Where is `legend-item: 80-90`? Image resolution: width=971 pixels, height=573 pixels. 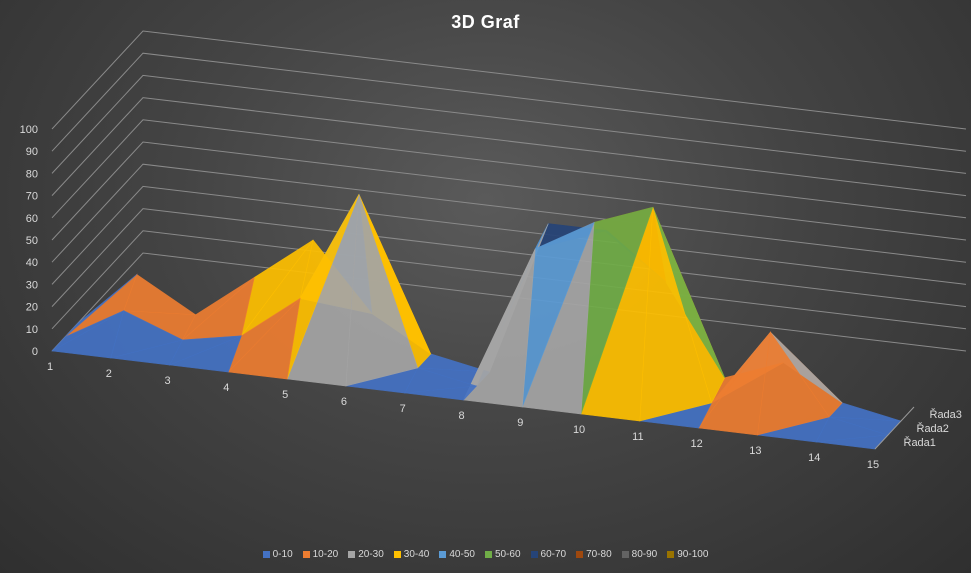
legend-item: 80-90 is located at coordinates (639, 554).